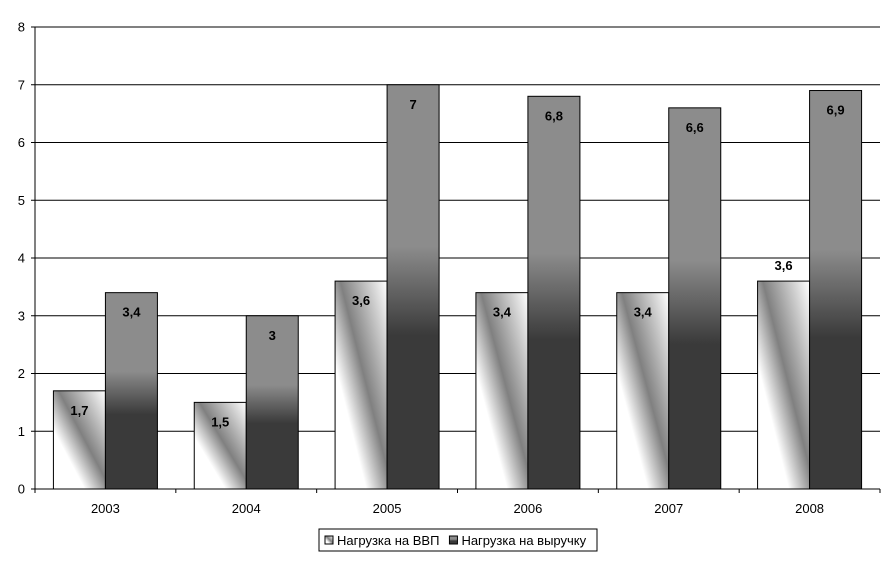 The height and width of the screenshot is (563, 896). I want to click on y-tick-label: 1, so click(21, 431).